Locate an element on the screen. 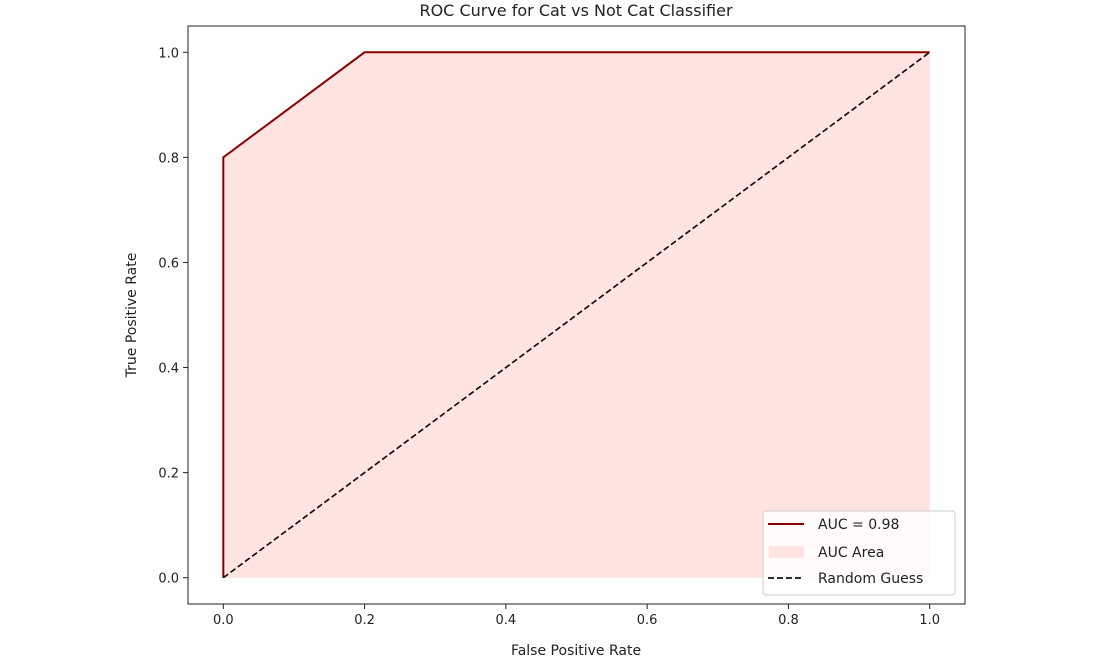 This screenshot has width=1116, height=672. y-tick-label: 1.0 is located at coordinates (168, 53).